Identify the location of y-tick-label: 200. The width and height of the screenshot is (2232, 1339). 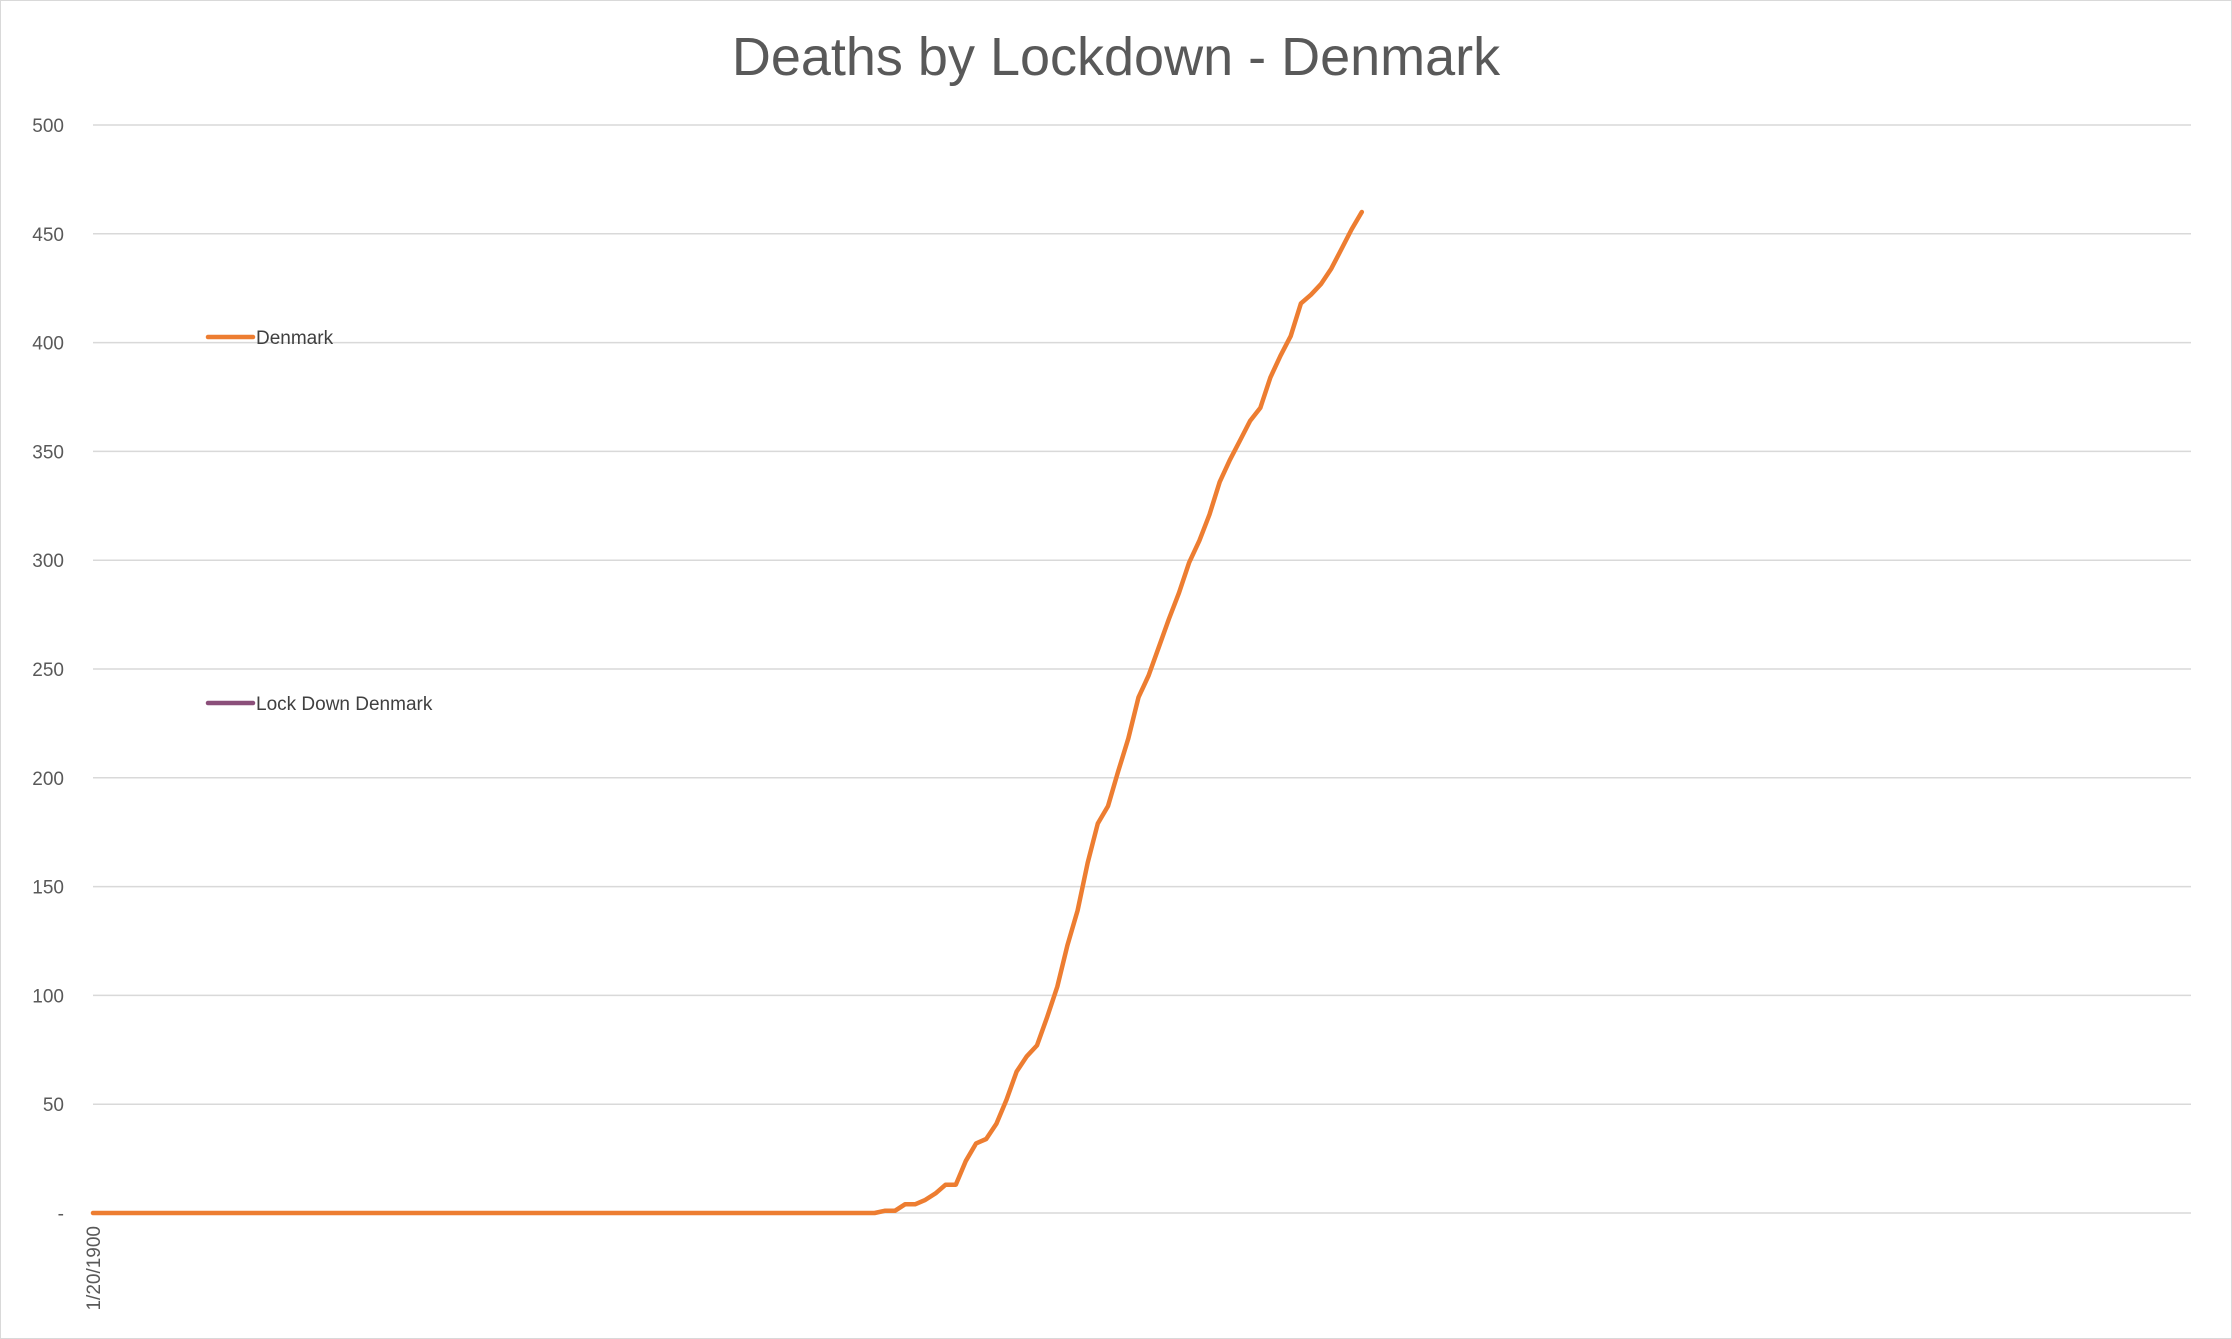
(48, 779).